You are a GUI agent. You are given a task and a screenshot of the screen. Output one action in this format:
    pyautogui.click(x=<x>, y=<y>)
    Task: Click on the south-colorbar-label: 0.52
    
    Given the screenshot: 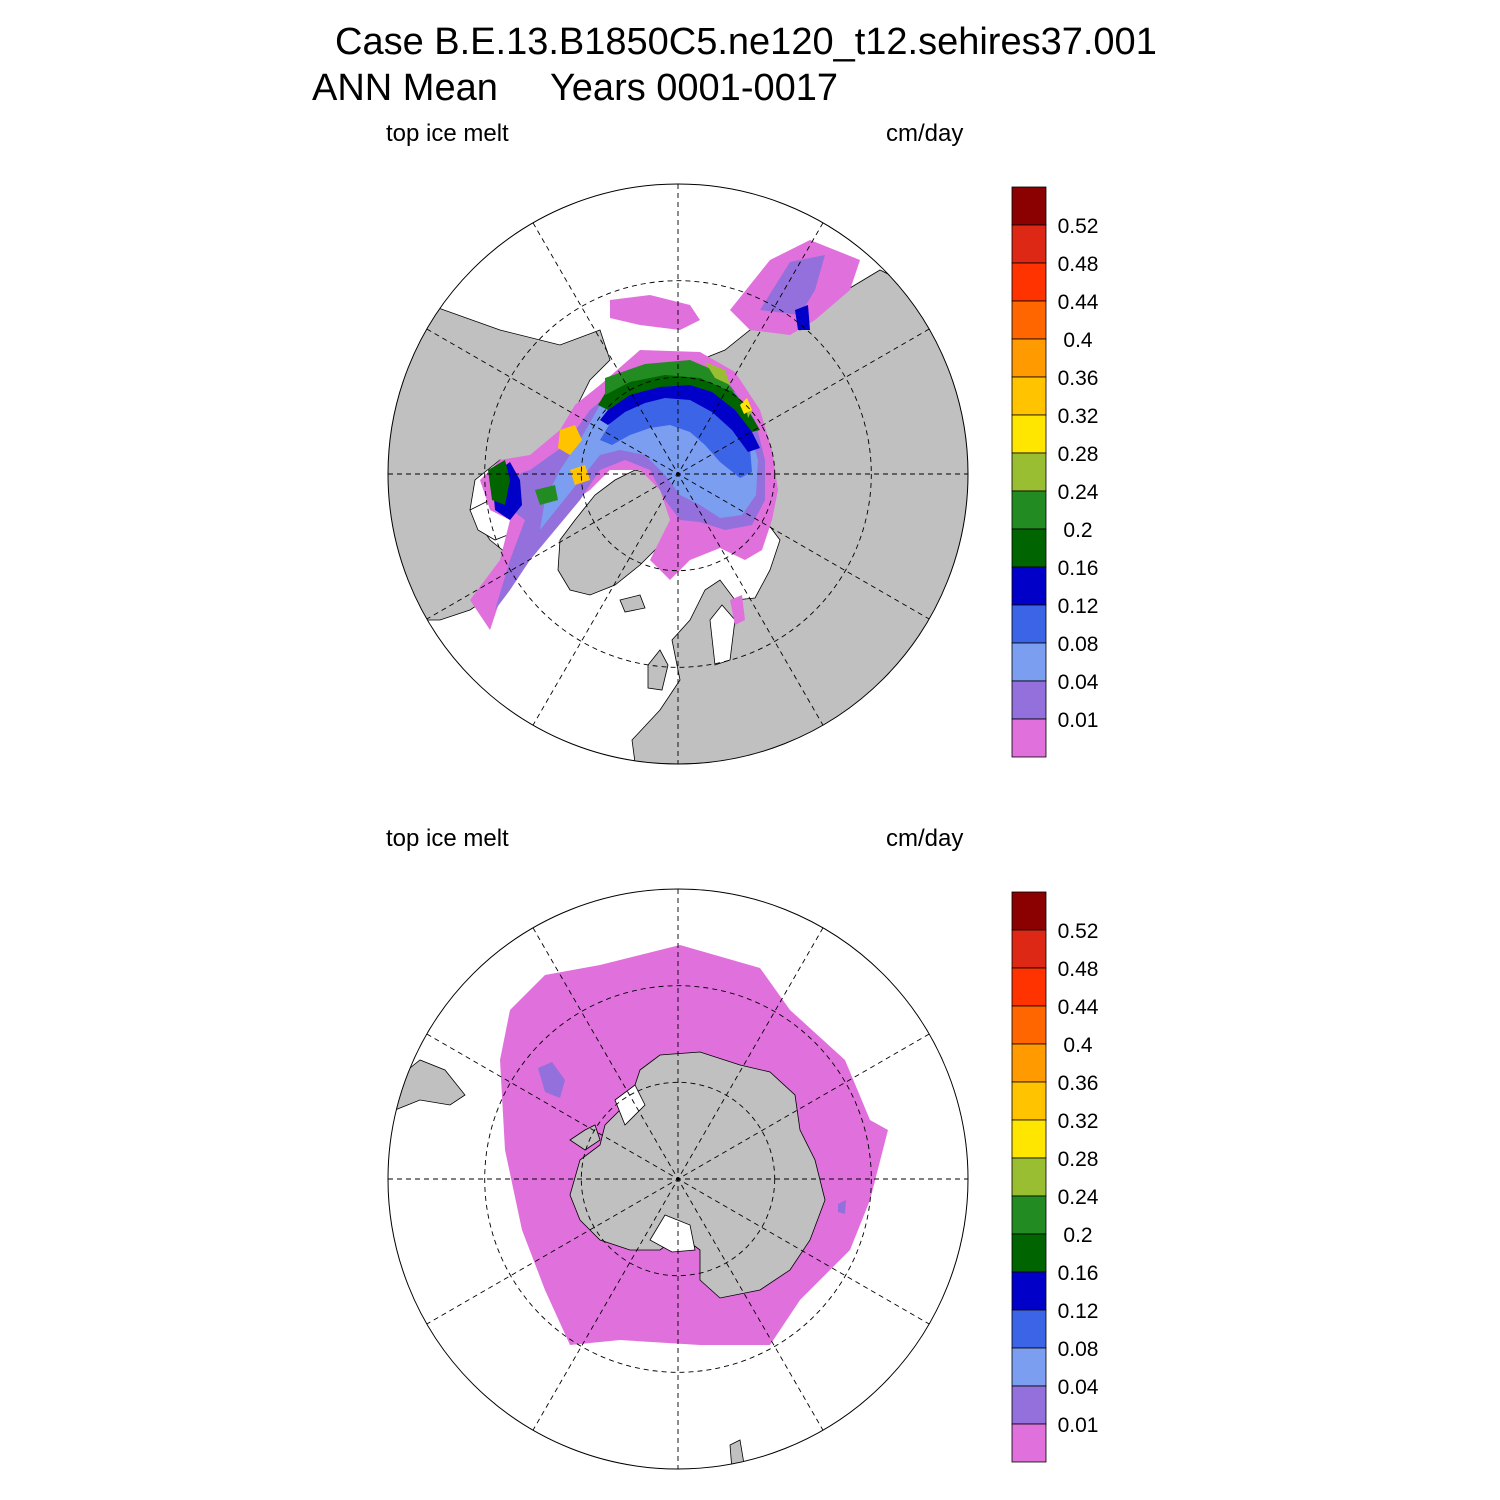 What is the action you would take?
    pyautogui.click(x=1078, y=931)
    